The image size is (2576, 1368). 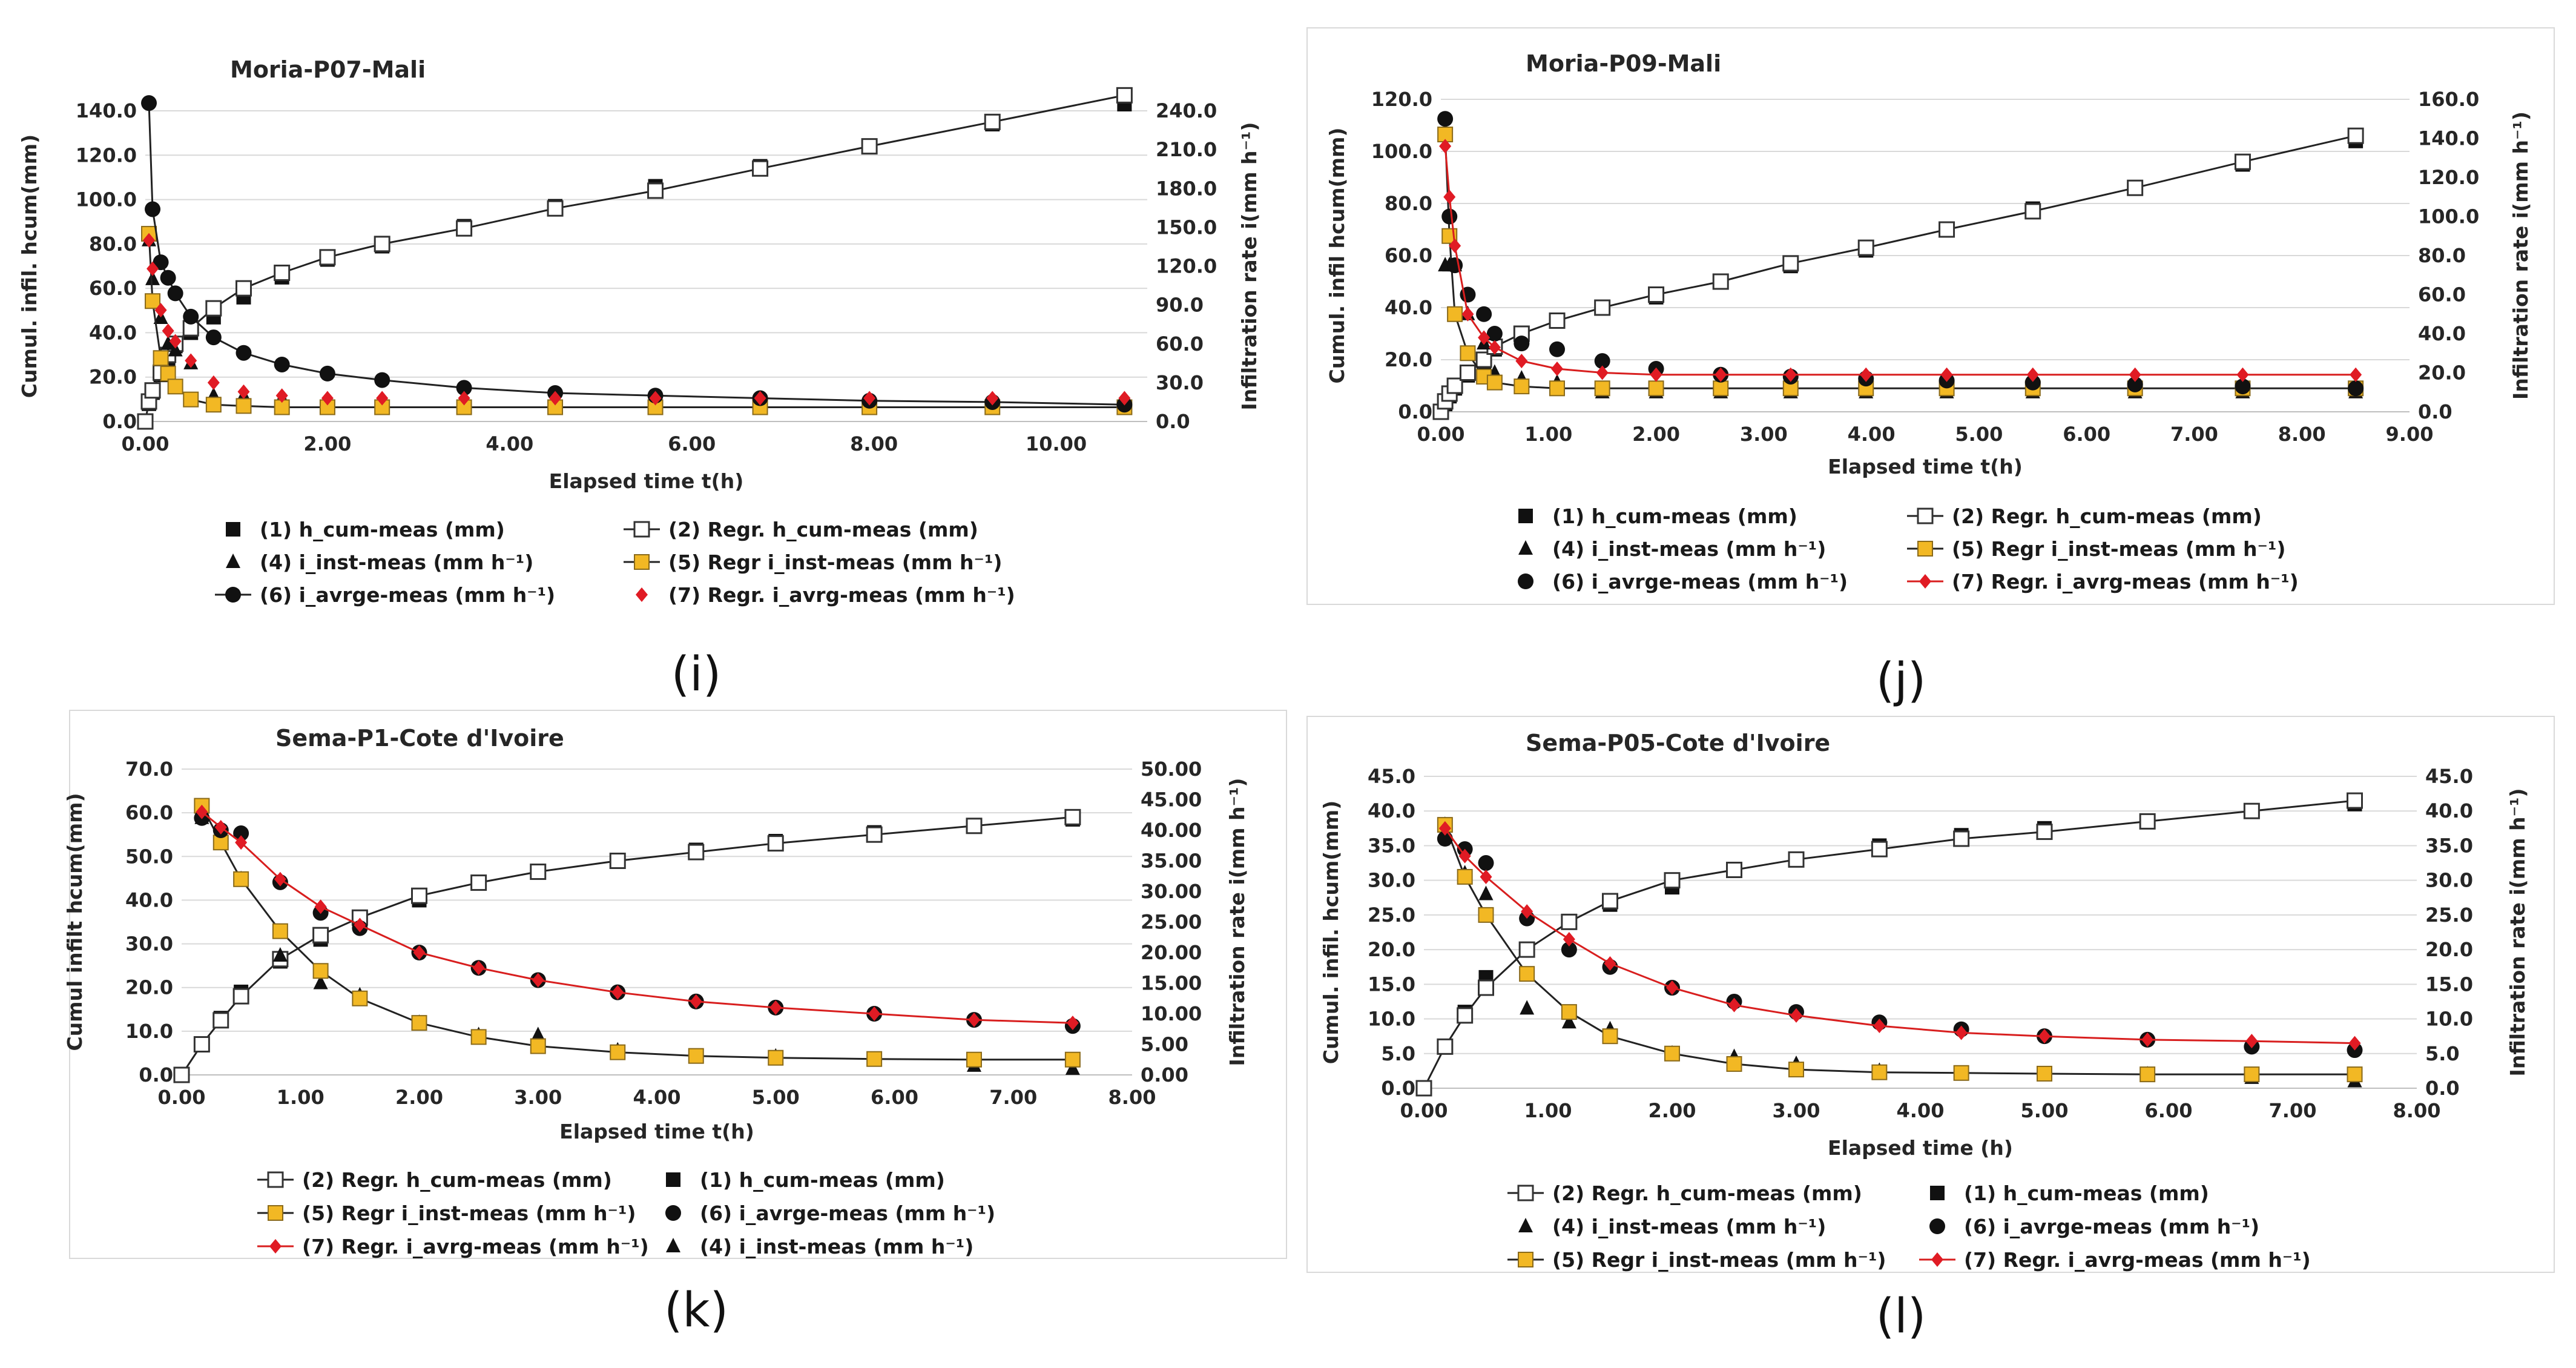 What do you see at coordinates (2520, 256) in the screenshot?
I see `y-right-axis-label: Infiltration rate i(mm h⁻¹)` at bounding box center [2520, 256].